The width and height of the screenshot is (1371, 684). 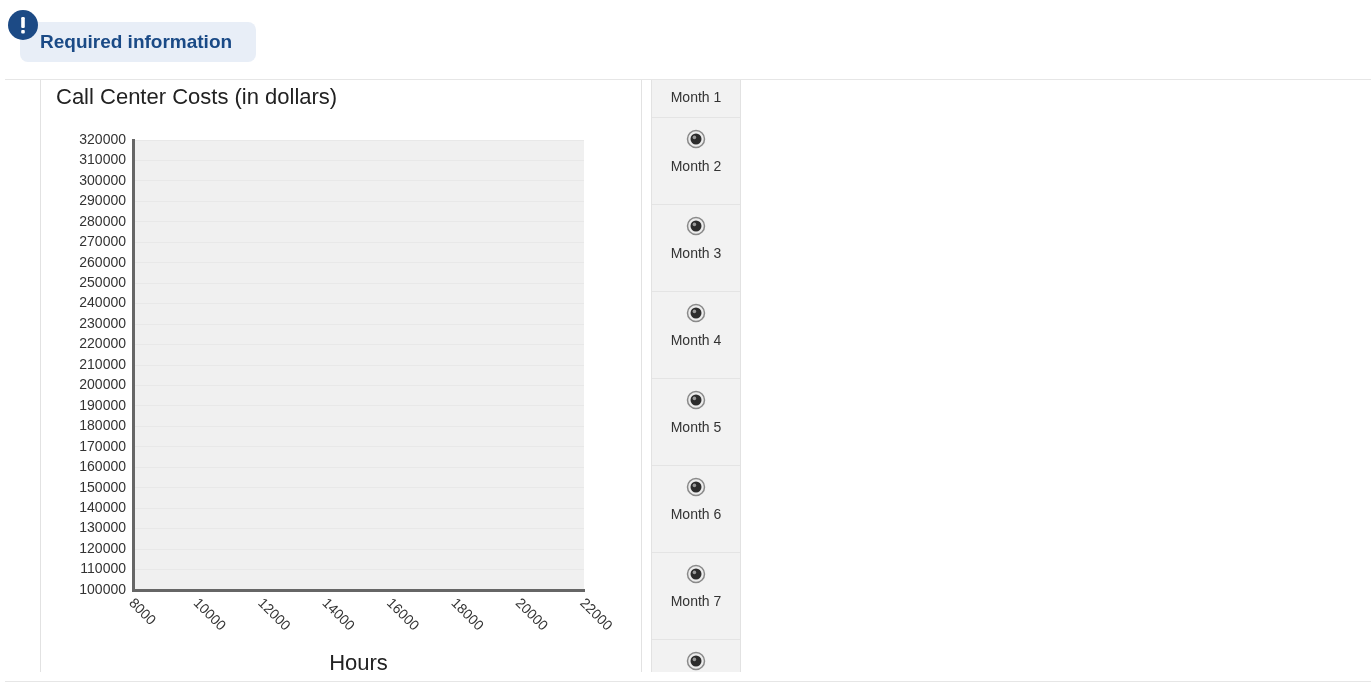 I want to click on y-tick-label: 300000, so click(x=103, y=179).